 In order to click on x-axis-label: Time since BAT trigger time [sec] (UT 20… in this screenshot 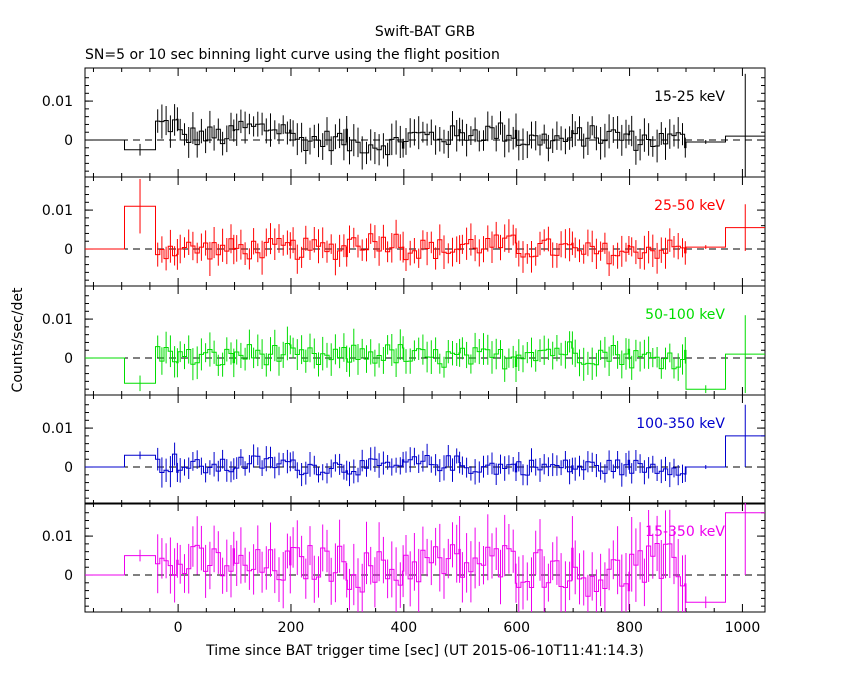, I will do `click(424, 651)`.